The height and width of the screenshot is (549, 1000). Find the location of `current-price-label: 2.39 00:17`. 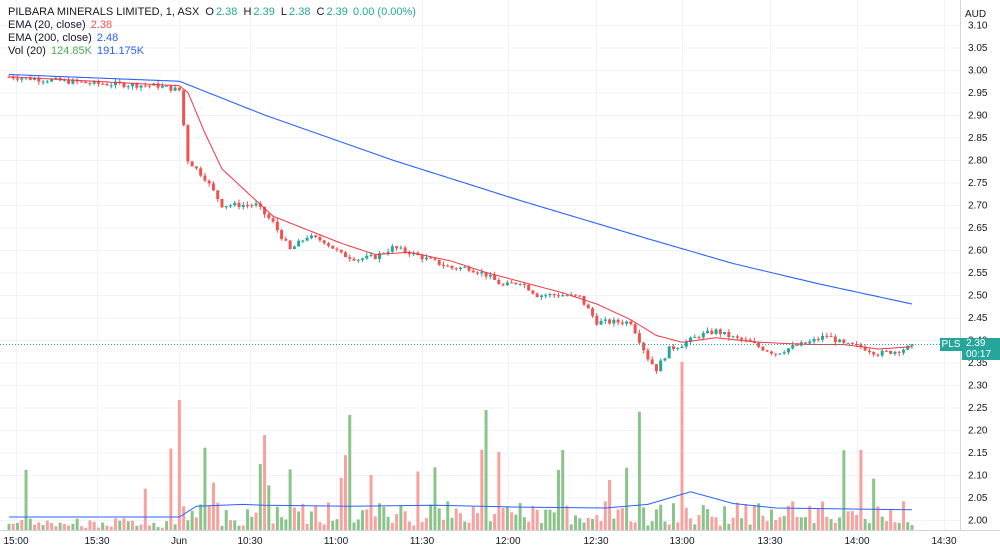

current-price-label: 2.39 00:17 is located at coordinates (981, 349).